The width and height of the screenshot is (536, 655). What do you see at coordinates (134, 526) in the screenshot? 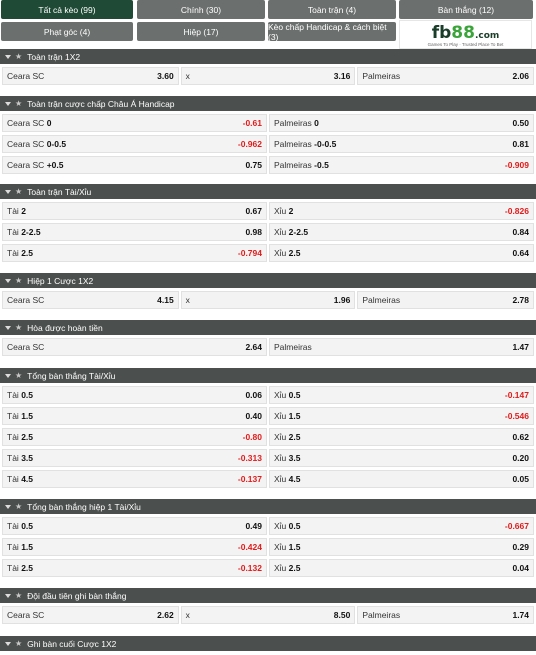
I see `odds-cell: Tài 0.5 0.49` at bounding box center [134, 526].